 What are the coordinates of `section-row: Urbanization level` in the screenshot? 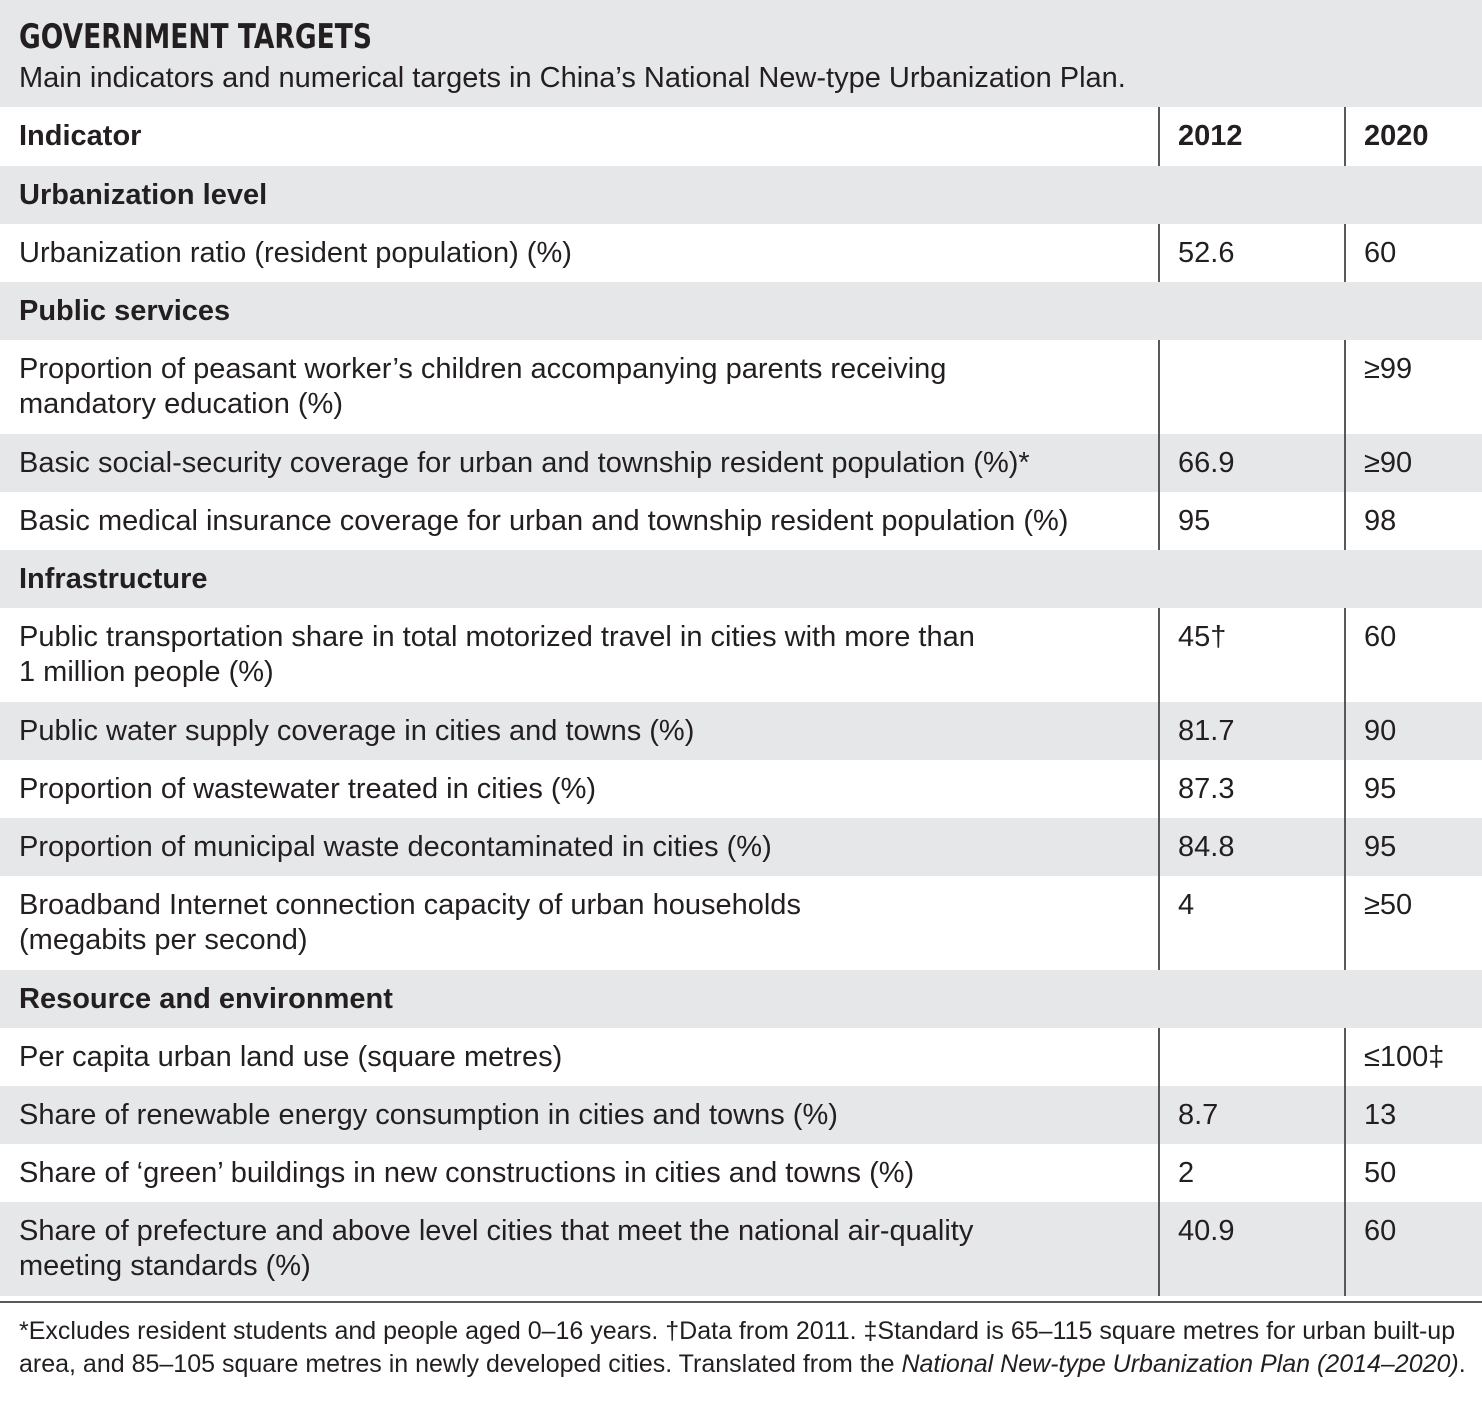 It's located at (741, 195).